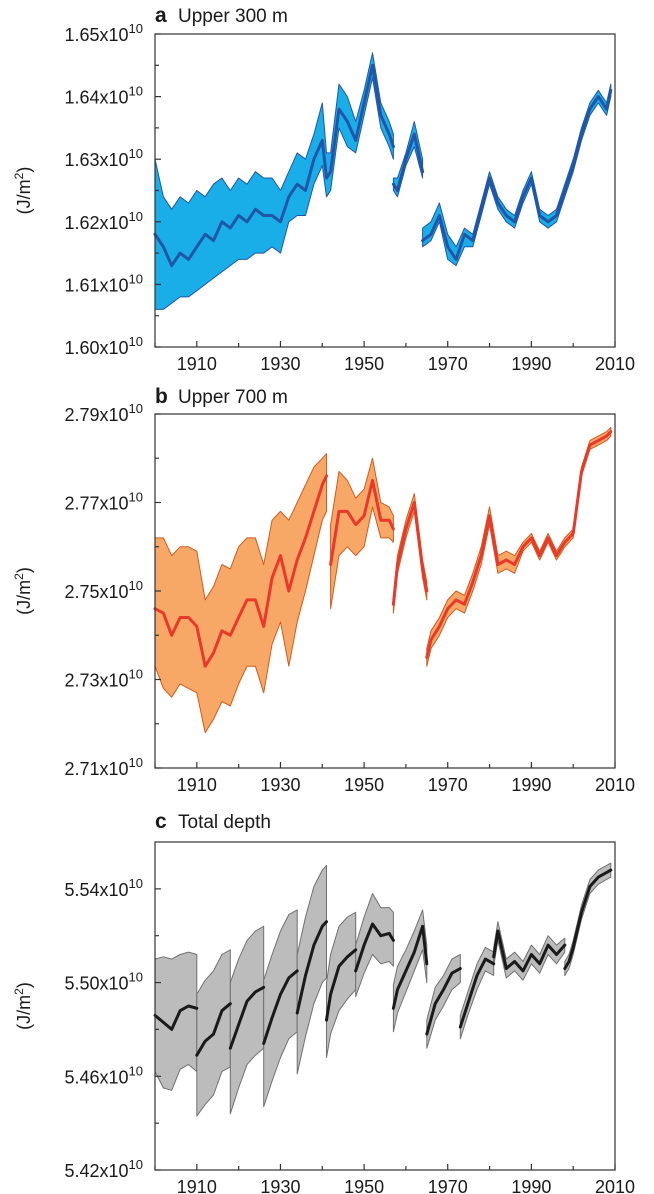 The width and height of the screenshot is (654, 1194). I want to click on y-tick-mantissa: 2.75x10, so click(96, 592).